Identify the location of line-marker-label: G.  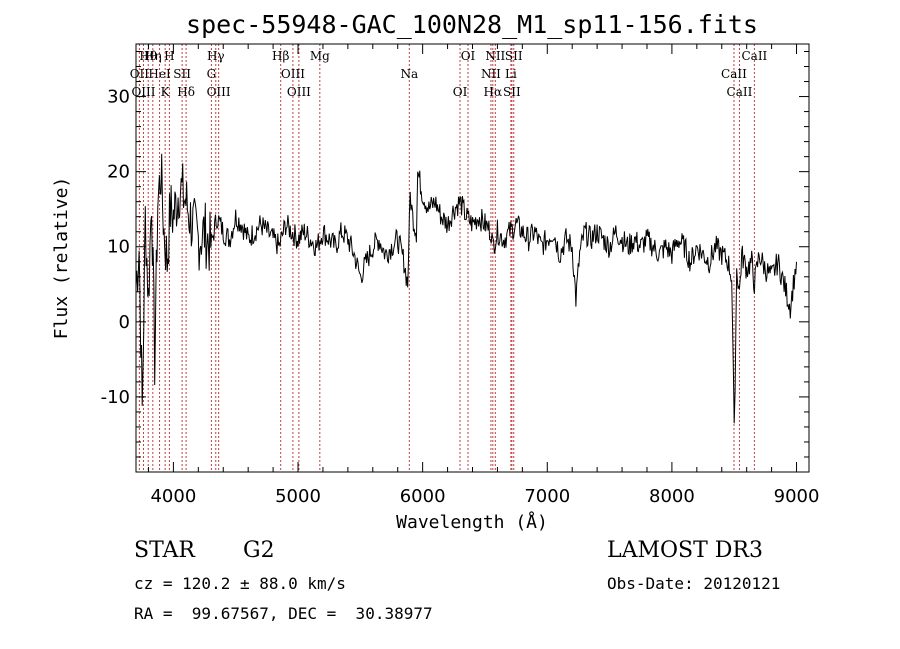
(212, 74).